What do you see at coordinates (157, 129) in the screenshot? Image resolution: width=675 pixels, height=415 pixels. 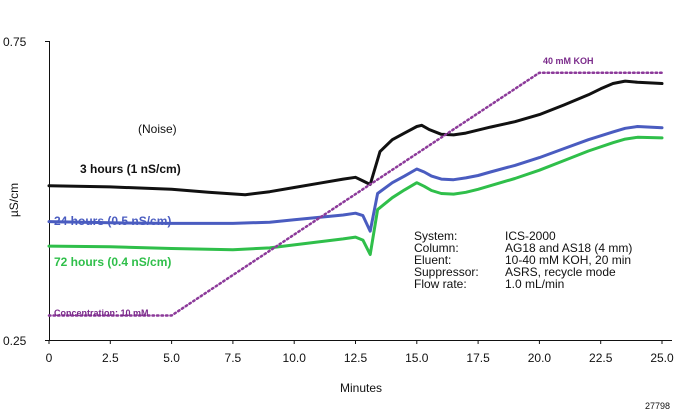 I see `noise-label: (Noise)` at bounding box center [157, 129].